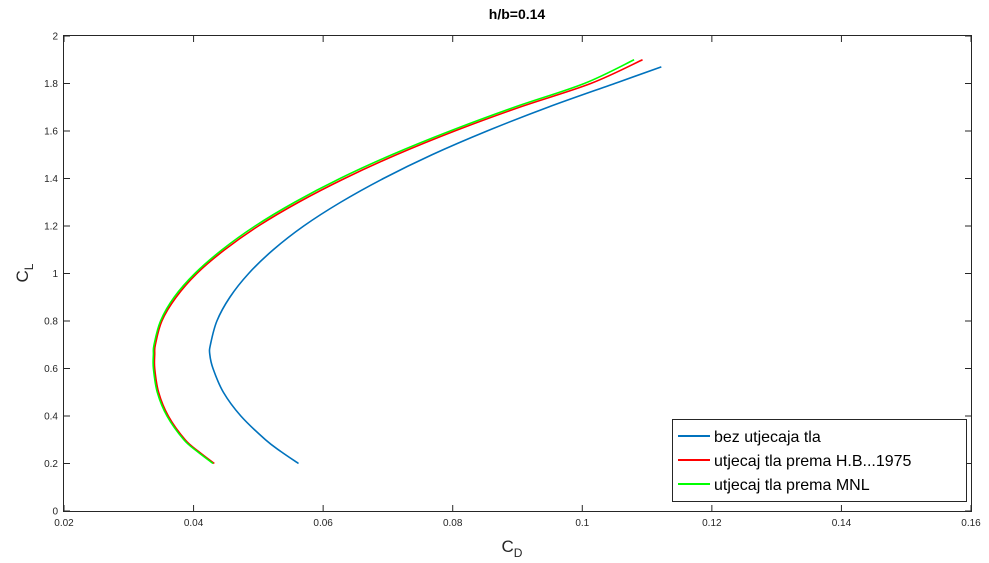 The height and width of the screenshot is (563, 989). Describe the element at coordinates (582, 523) in the screenshot. I see `x-tick-label: 0.1` at that location.